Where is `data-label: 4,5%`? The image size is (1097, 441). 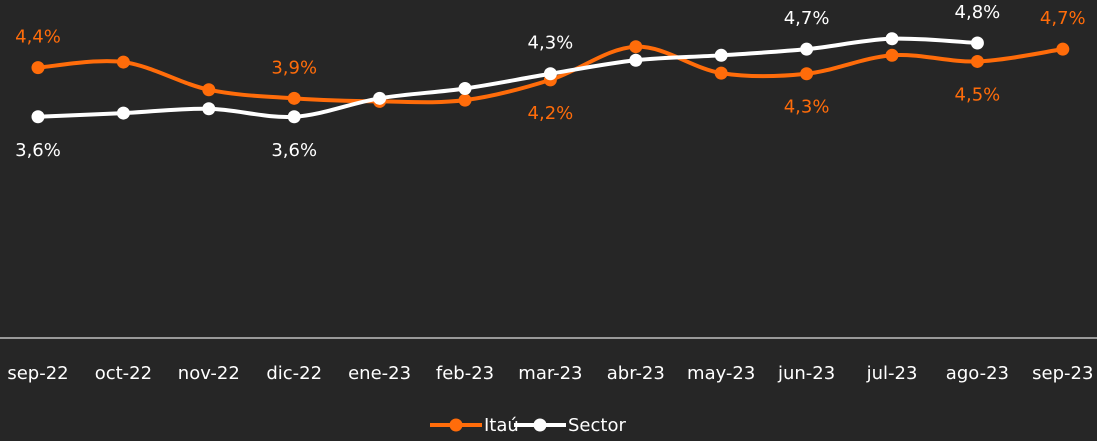 data-label: 4,5% is located at coordinates (978, 94).